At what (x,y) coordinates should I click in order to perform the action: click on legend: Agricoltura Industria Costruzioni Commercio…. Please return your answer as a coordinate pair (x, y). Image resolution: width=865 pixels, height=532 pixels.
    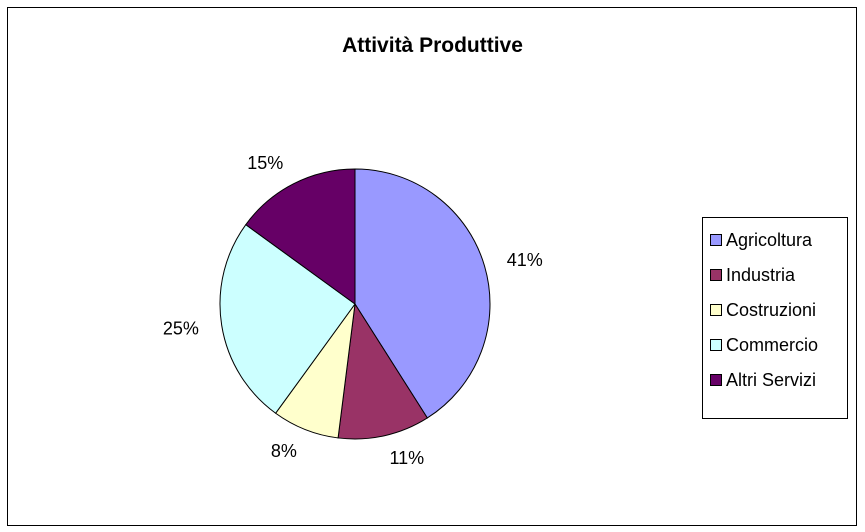
    Looking at the image, I should click on (775, 318).